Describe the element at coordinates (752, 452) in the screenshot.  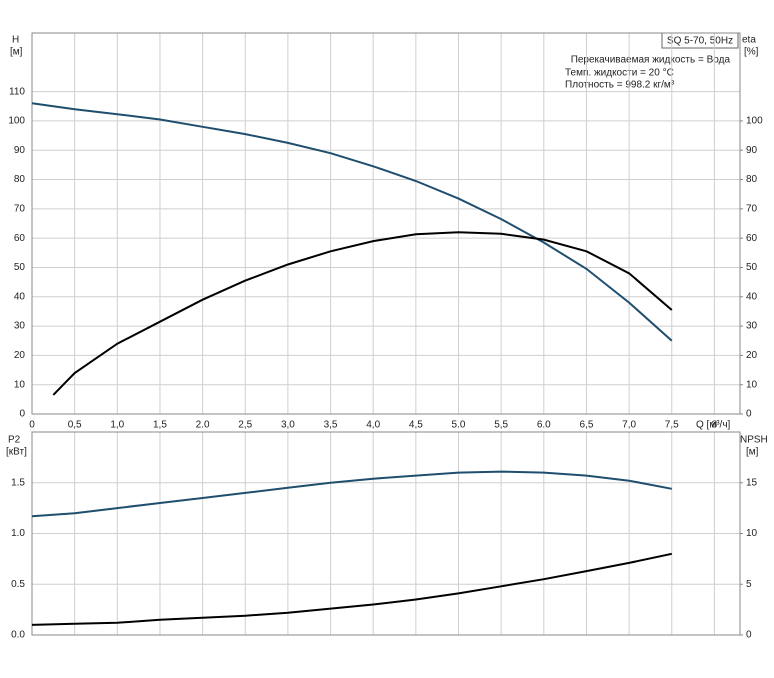
I see `npsh-axis-unit: [м]` at that location.